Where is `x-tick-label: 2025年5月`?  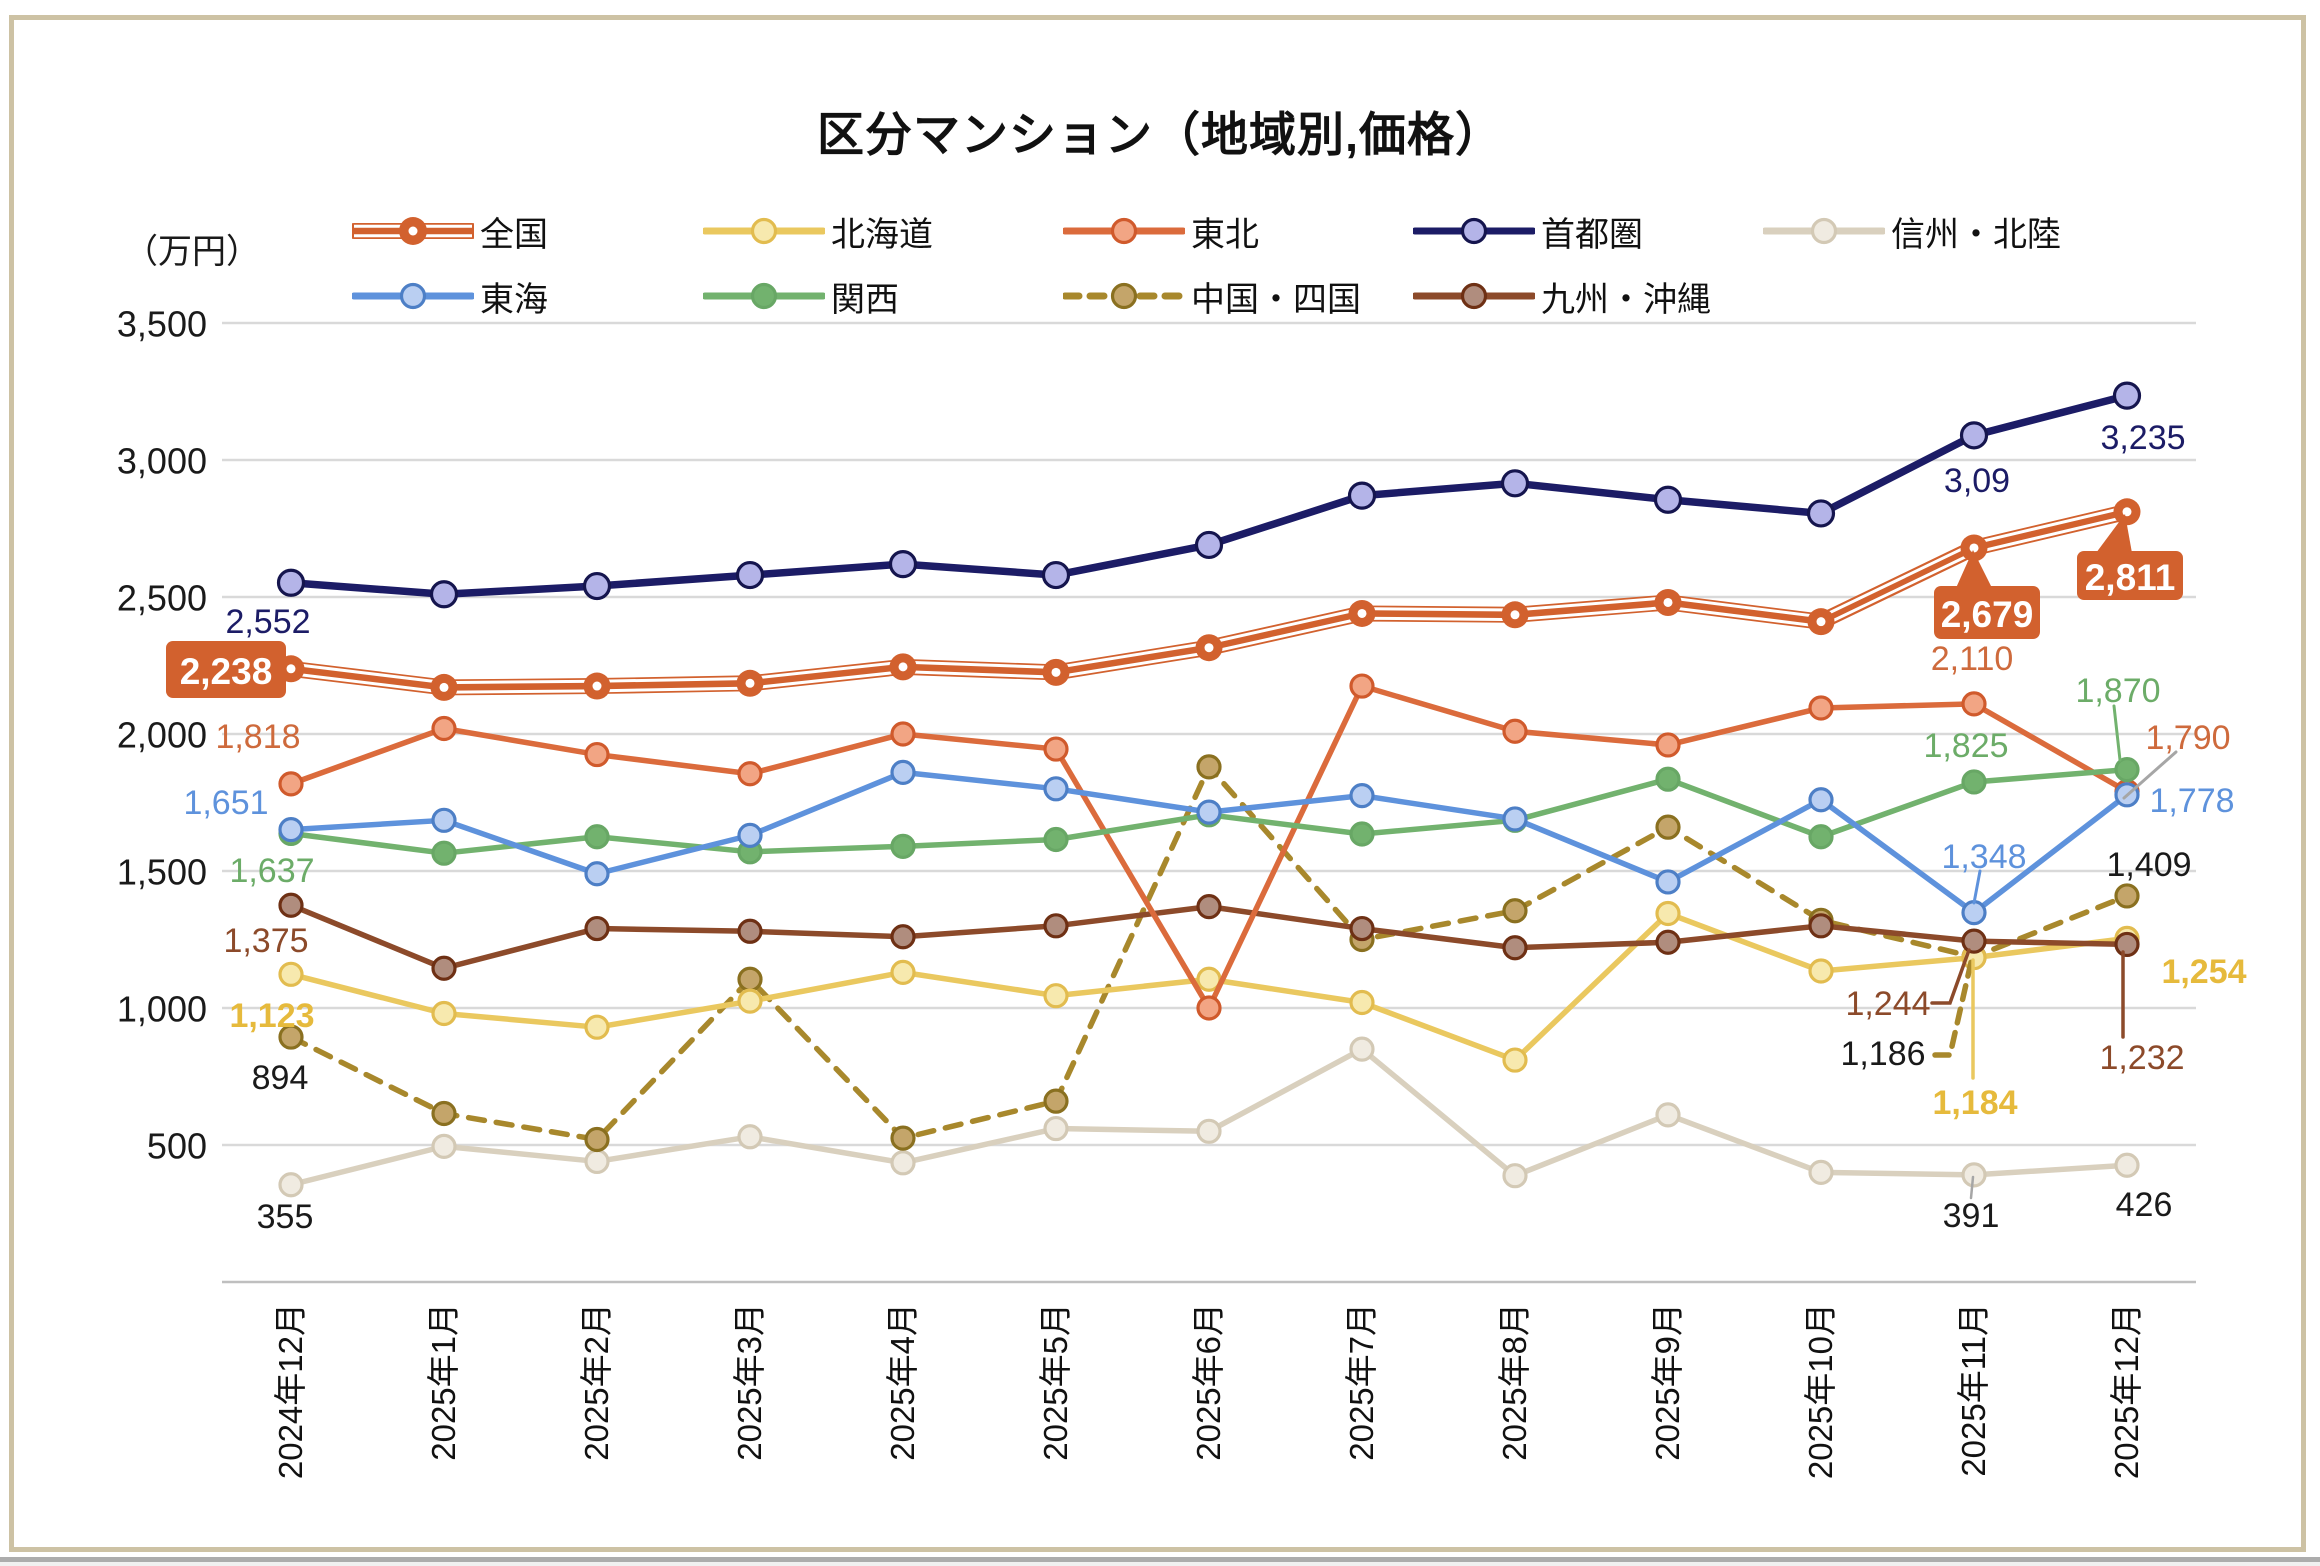
x-tick-label: 2025年5月 is located at coordinates (1055, 1382).